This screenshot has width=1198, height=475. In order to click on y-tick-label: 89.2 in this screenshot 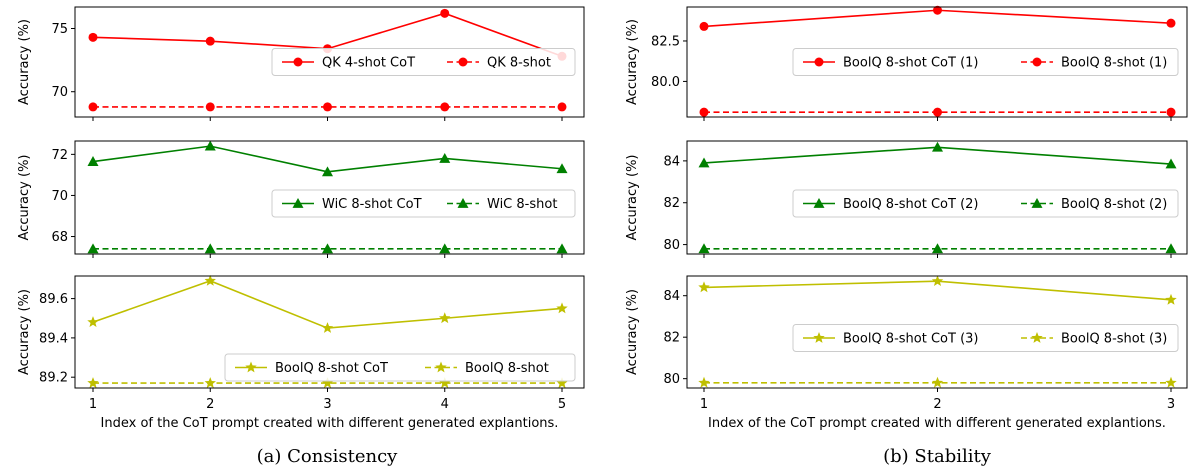, I will do `click(53, 378)`.